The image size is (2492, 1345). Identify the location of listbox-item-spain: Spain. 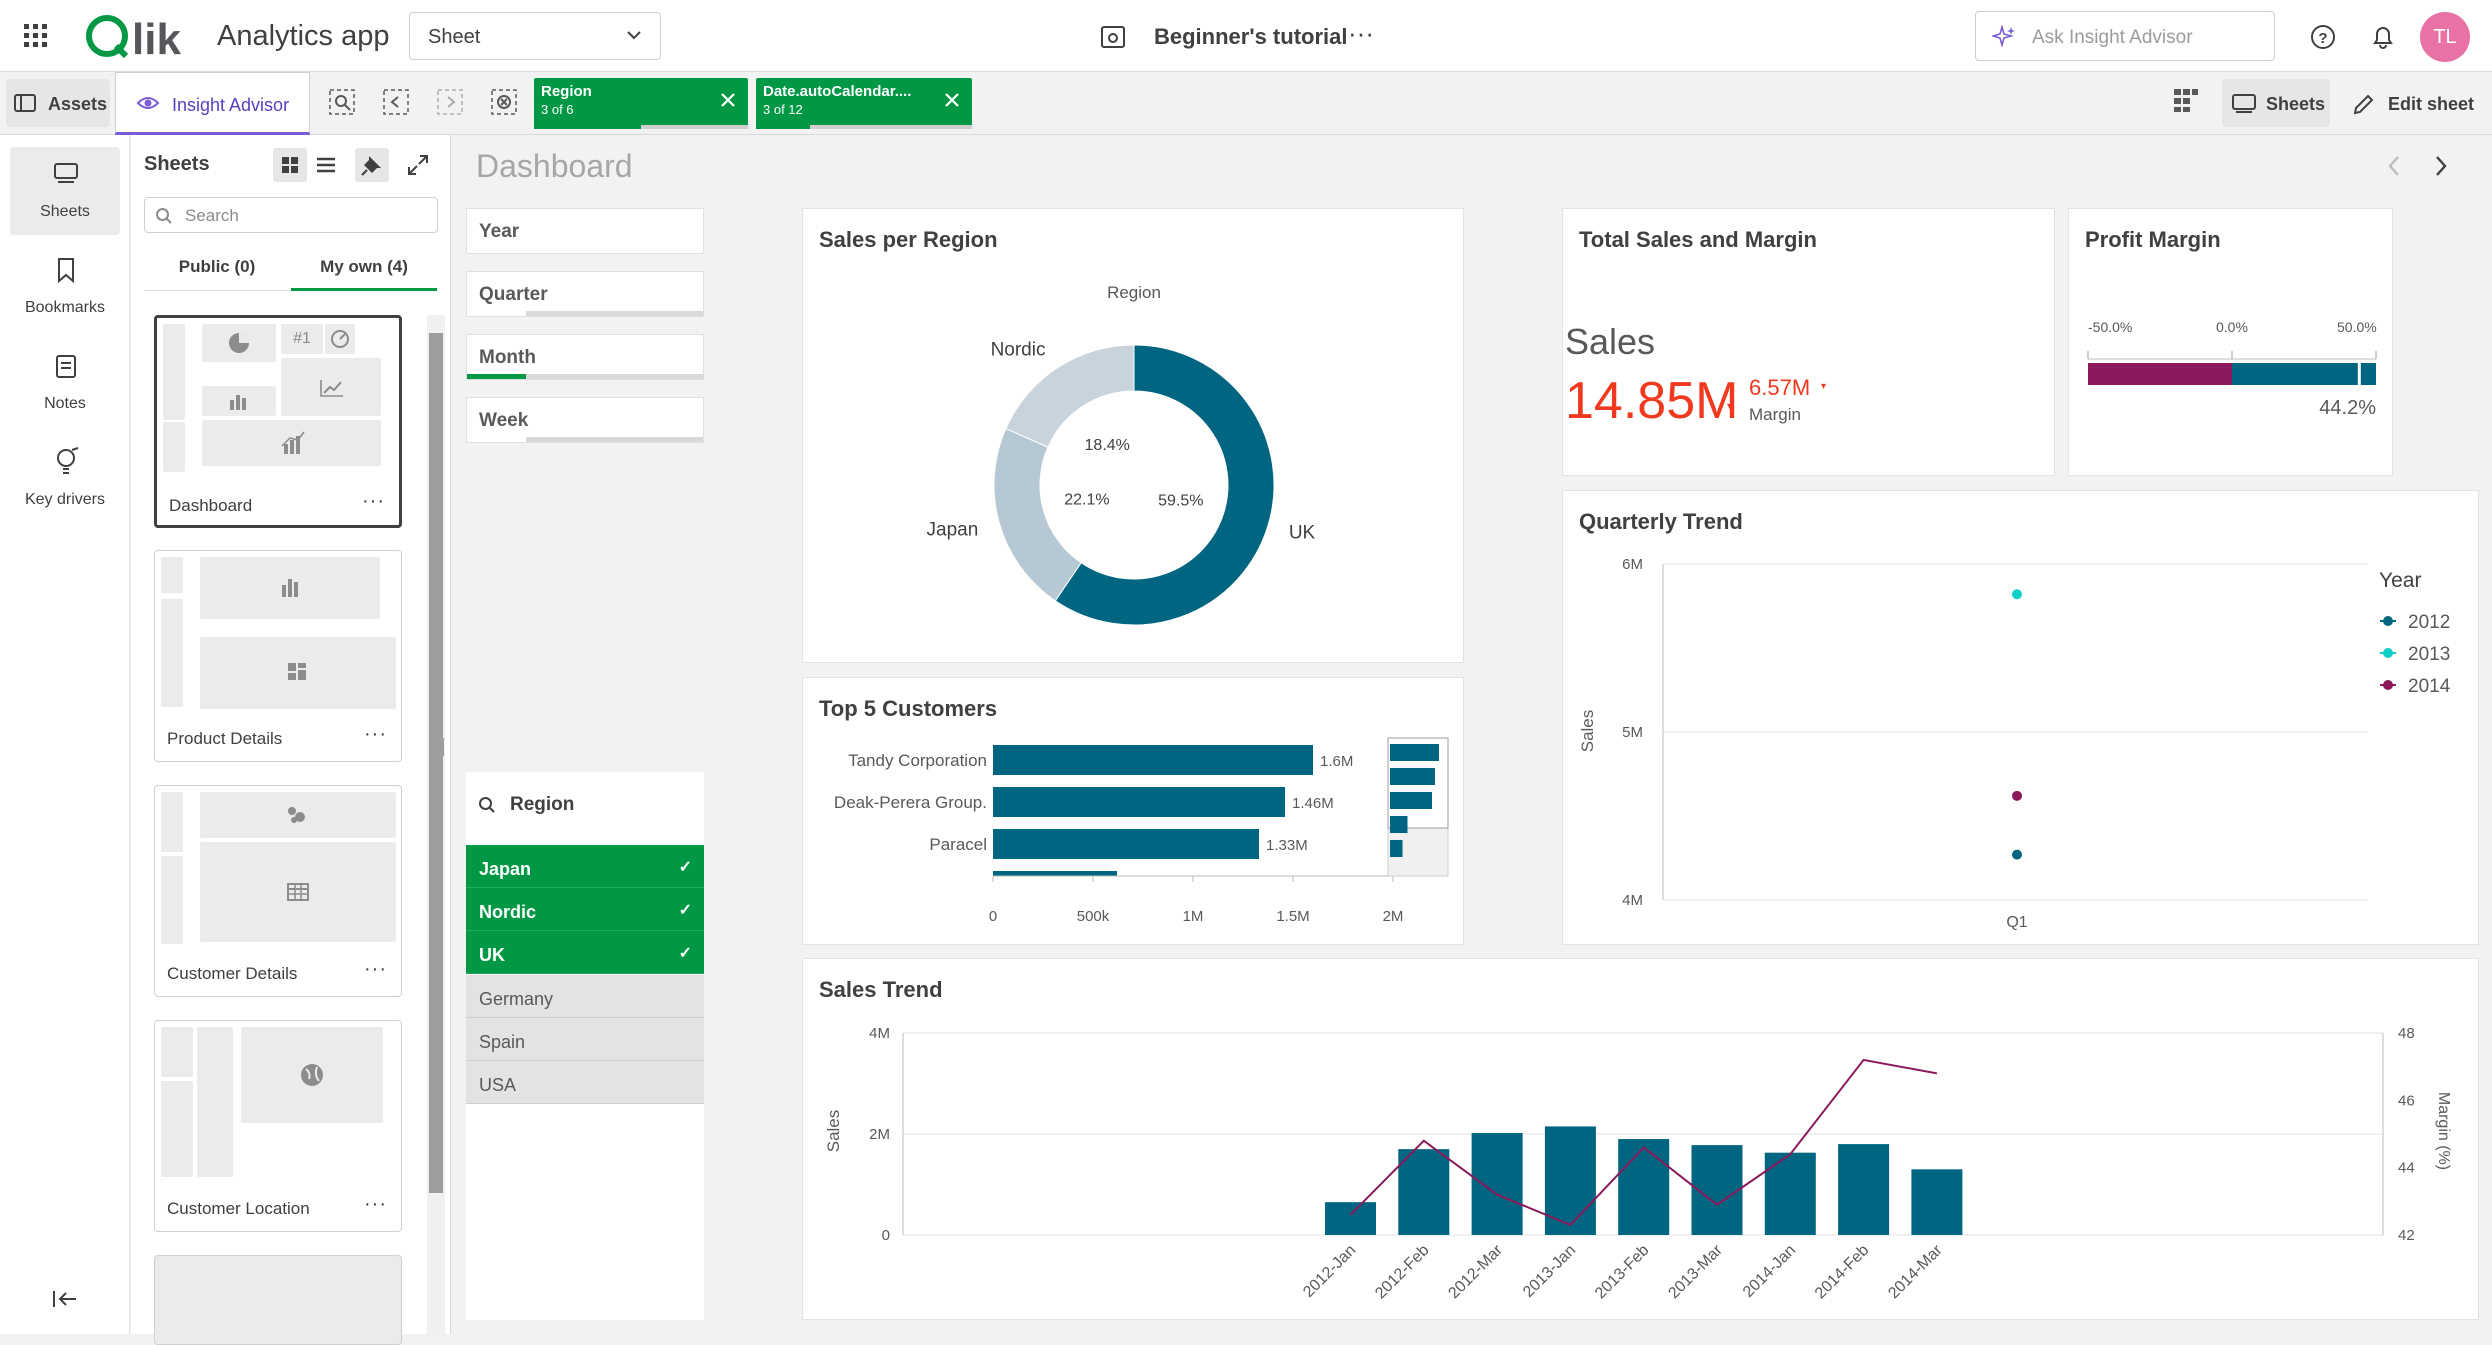
(585, 1039).